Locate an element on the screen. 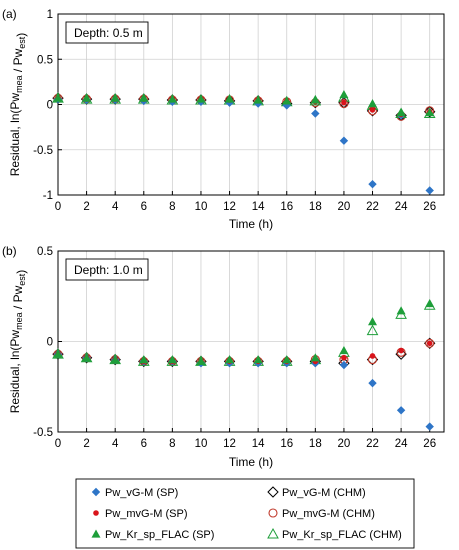 The height and width of the screenshot is (550, 459). legend-box is located at coordinates (245, 513).